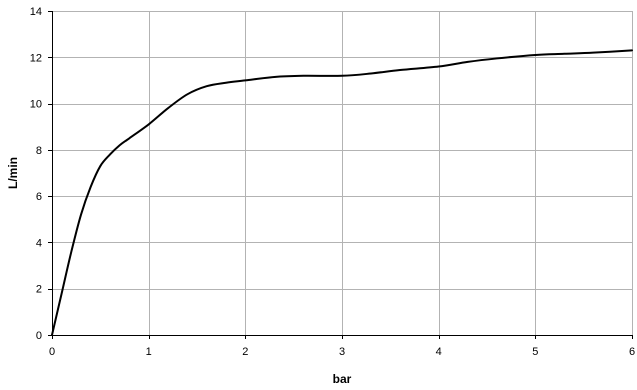  I want to click on x-tick-label: 2, so click(245, 352).